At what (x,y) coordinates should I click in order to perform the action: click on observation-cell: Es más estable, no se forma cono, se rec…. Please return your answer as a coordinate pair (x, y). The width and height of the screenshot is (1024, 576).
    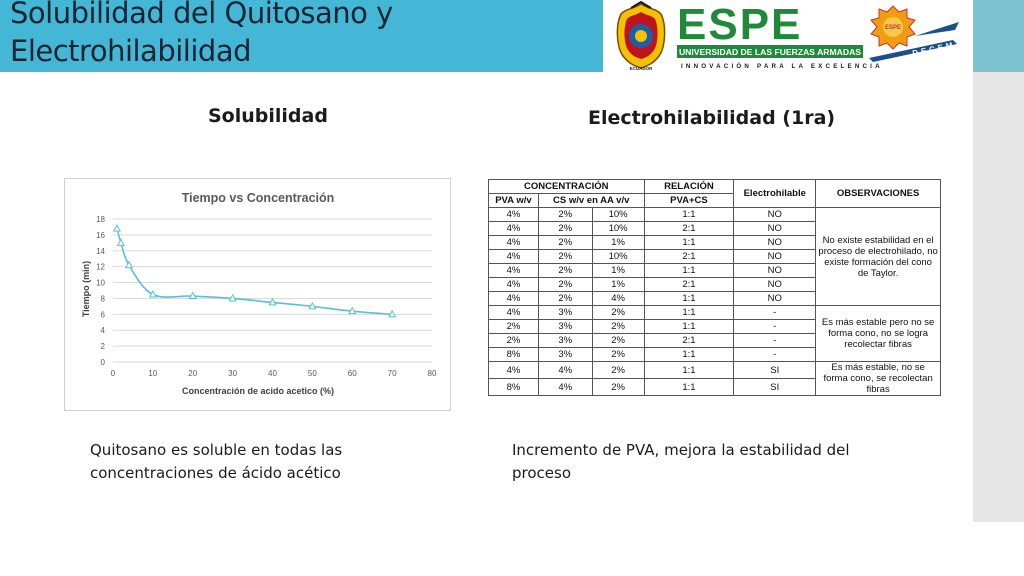
    Looking at the image, I should click on (878, 378).